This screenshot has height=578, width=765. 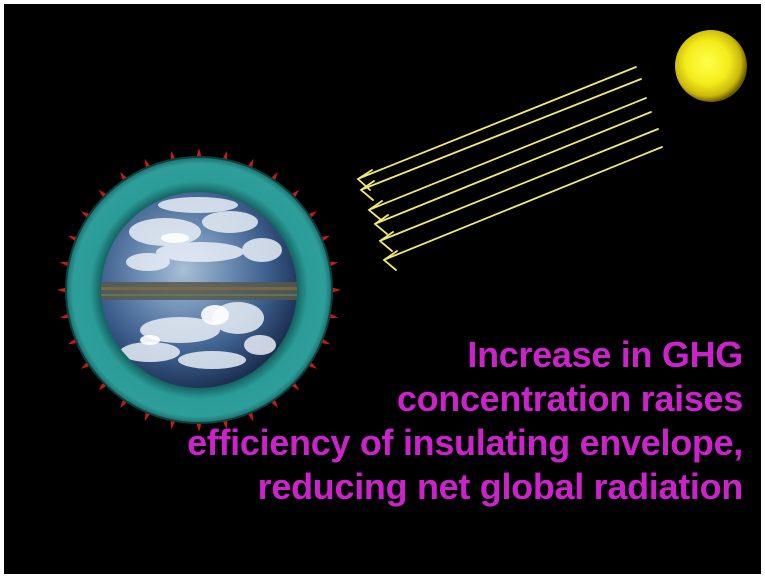 I want to click on sun-icon, so click(x=711, y=66).